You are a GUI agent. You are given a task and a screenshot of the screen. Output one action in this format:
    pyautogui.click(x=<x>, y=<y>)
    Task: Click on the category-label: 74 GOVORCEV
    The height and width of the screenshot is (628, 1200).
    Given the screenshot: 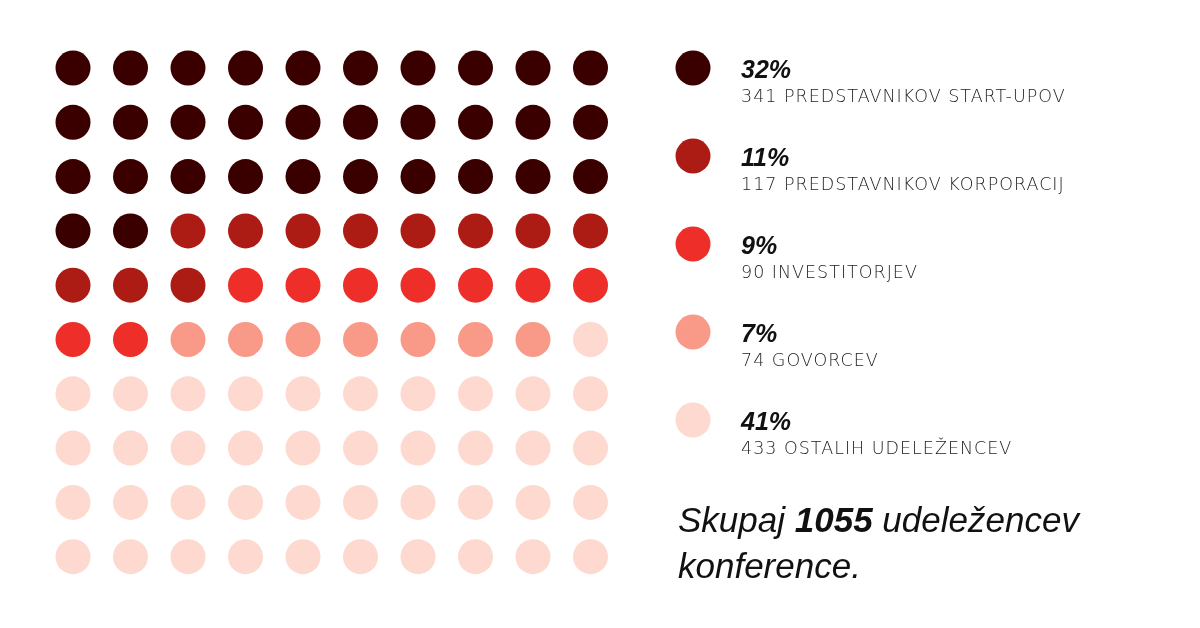 What is the action you would take?
    pyautogui.click(x=810, y=360)
    